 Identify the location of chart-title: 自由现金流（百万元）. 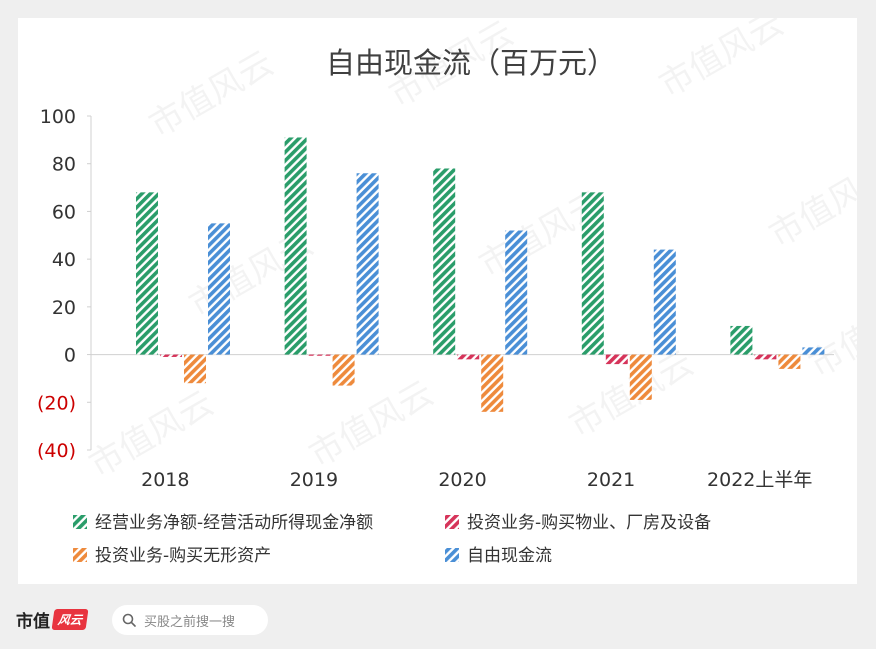
(471, 63).